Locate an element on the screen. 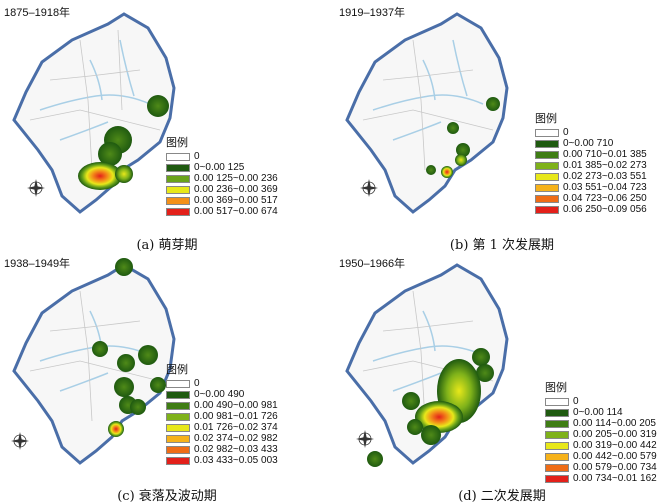  legend-label: 0.06 250~0.09 056 is located at coordinates (605, 209).